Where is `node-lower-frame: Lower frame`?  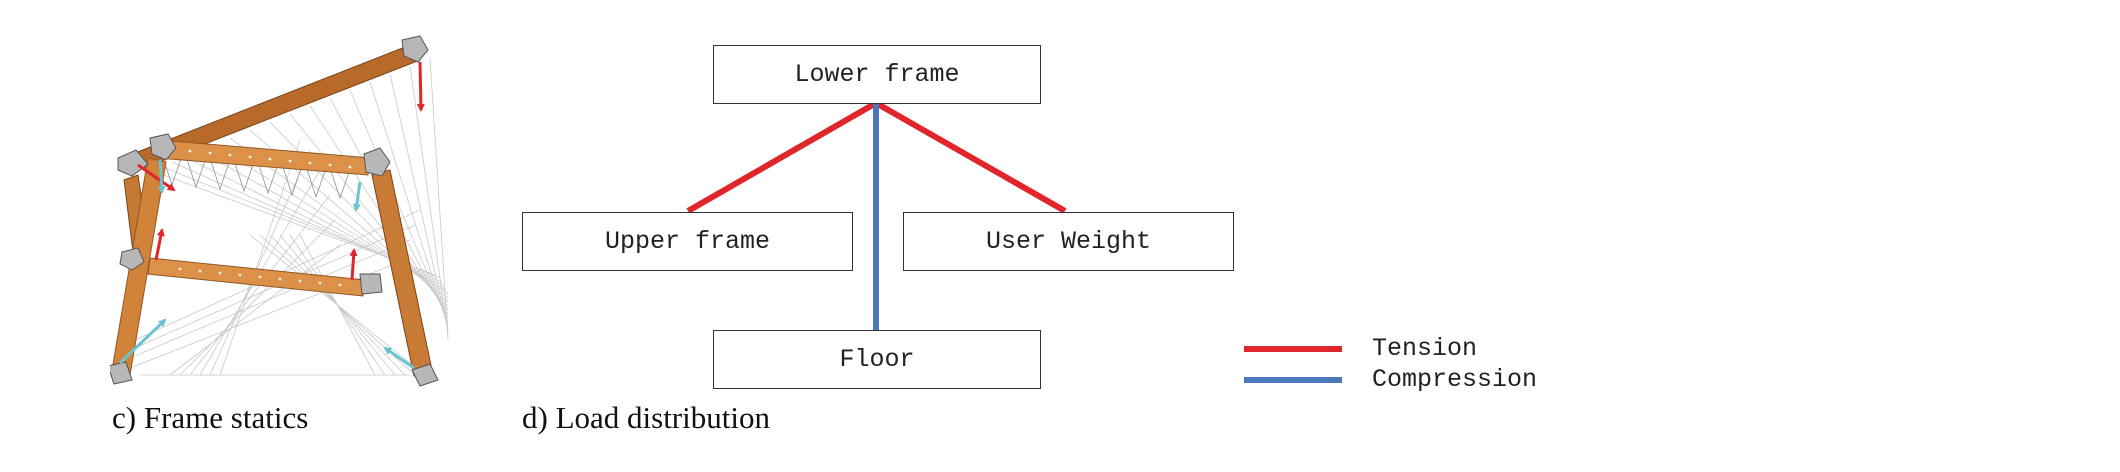 node-lower-frame: Lower frame is located at coordinates (877, 74).